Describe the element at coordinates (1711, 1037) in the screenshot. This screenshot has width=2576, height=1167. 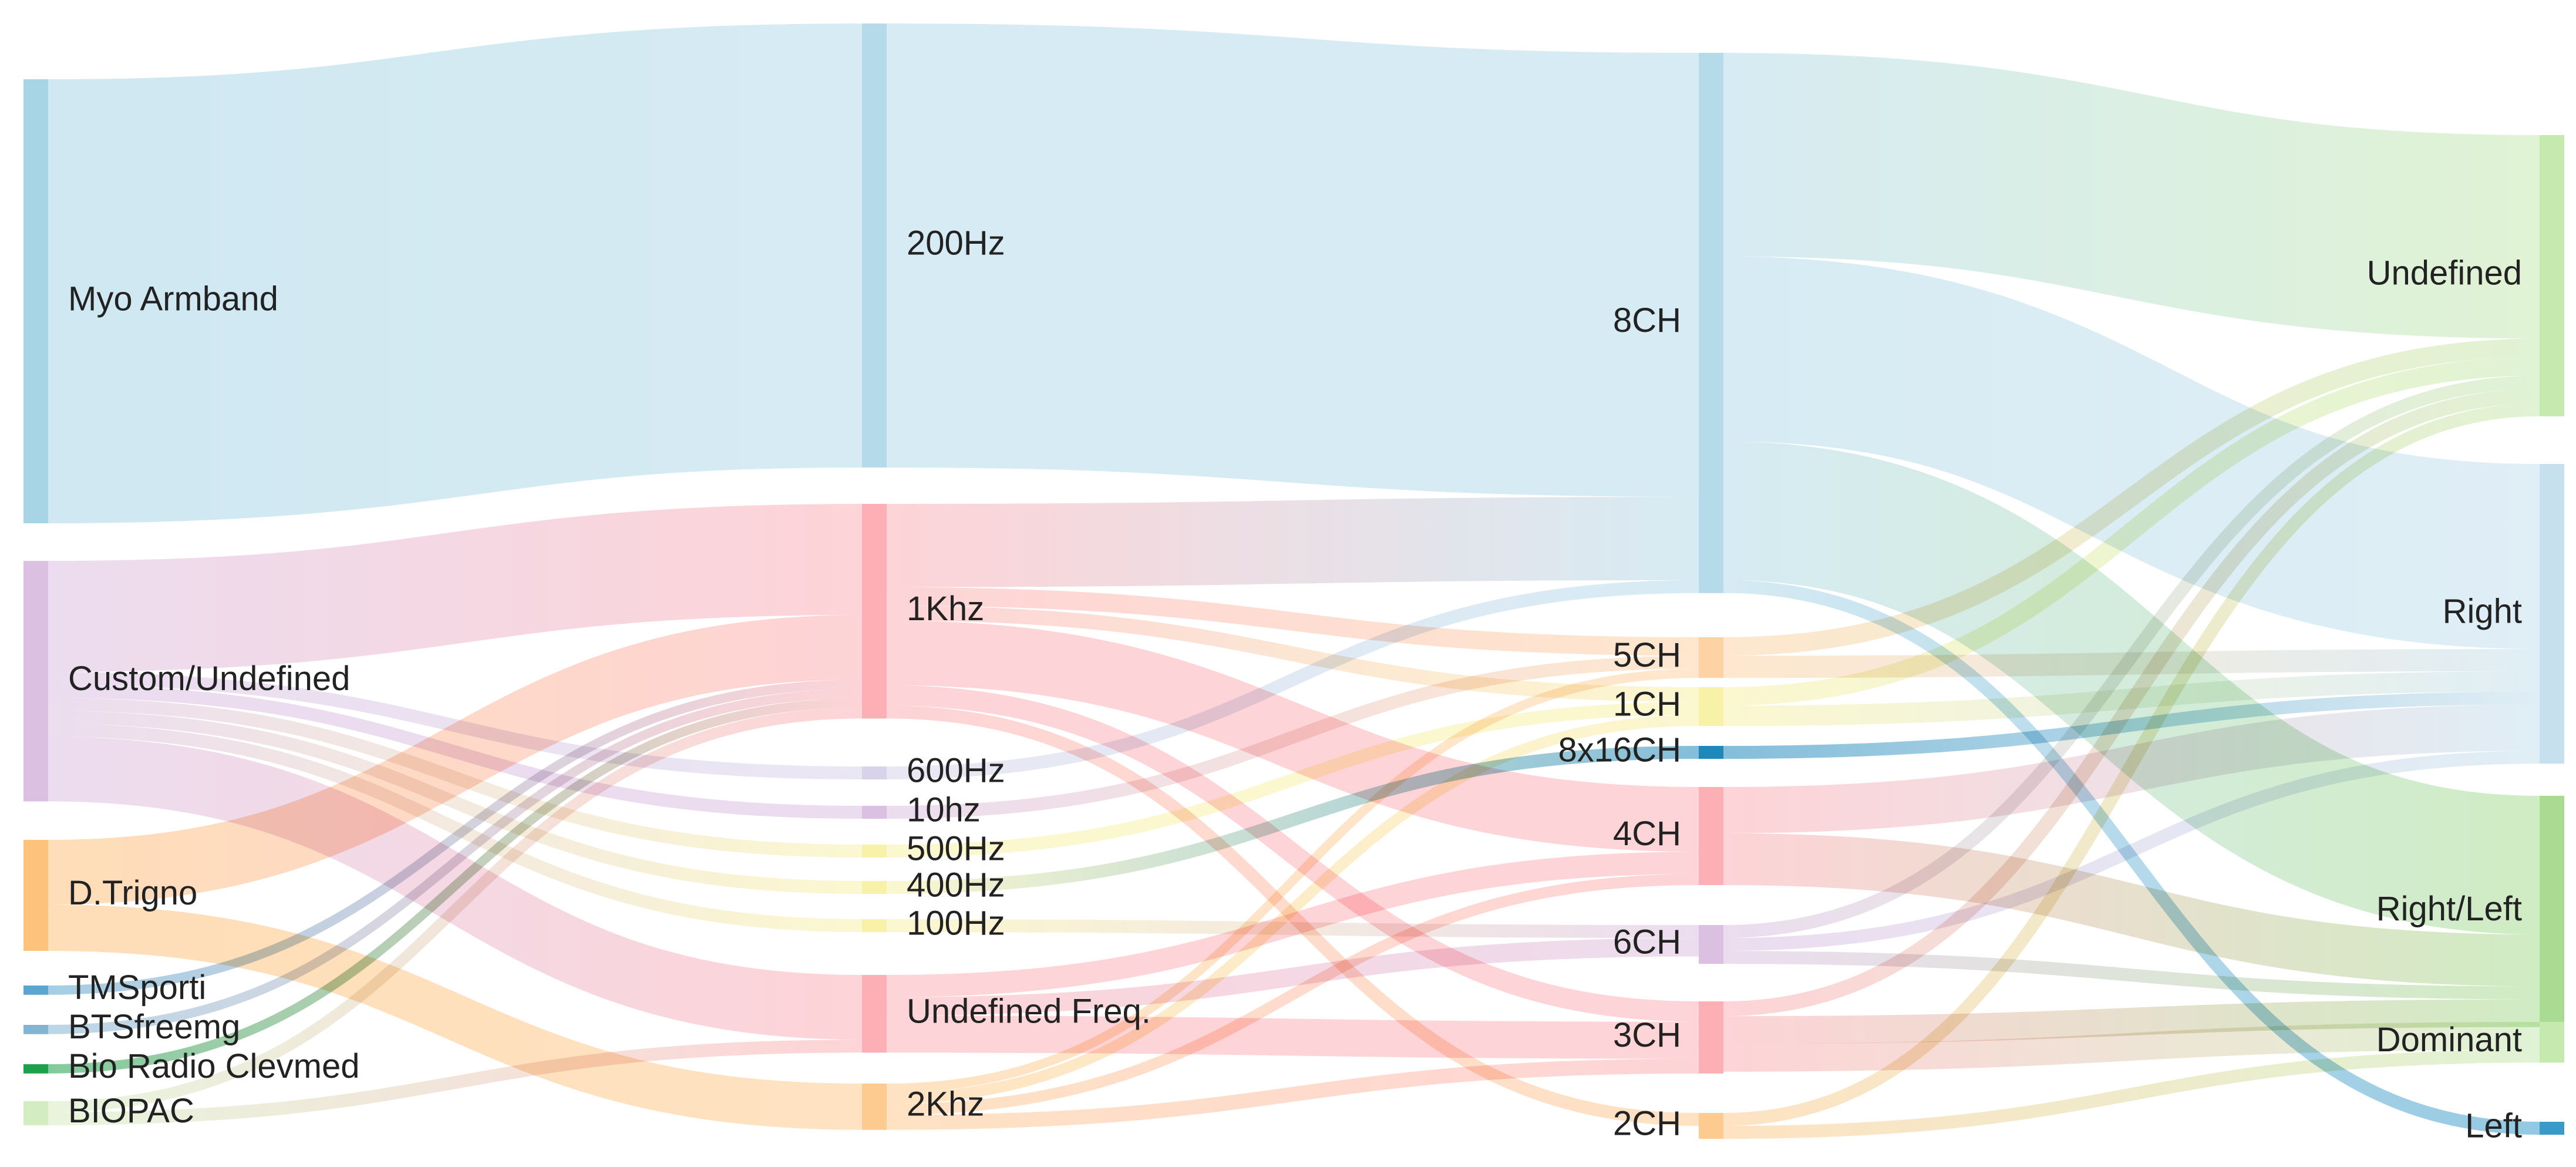
I see `node-c3` at that location.